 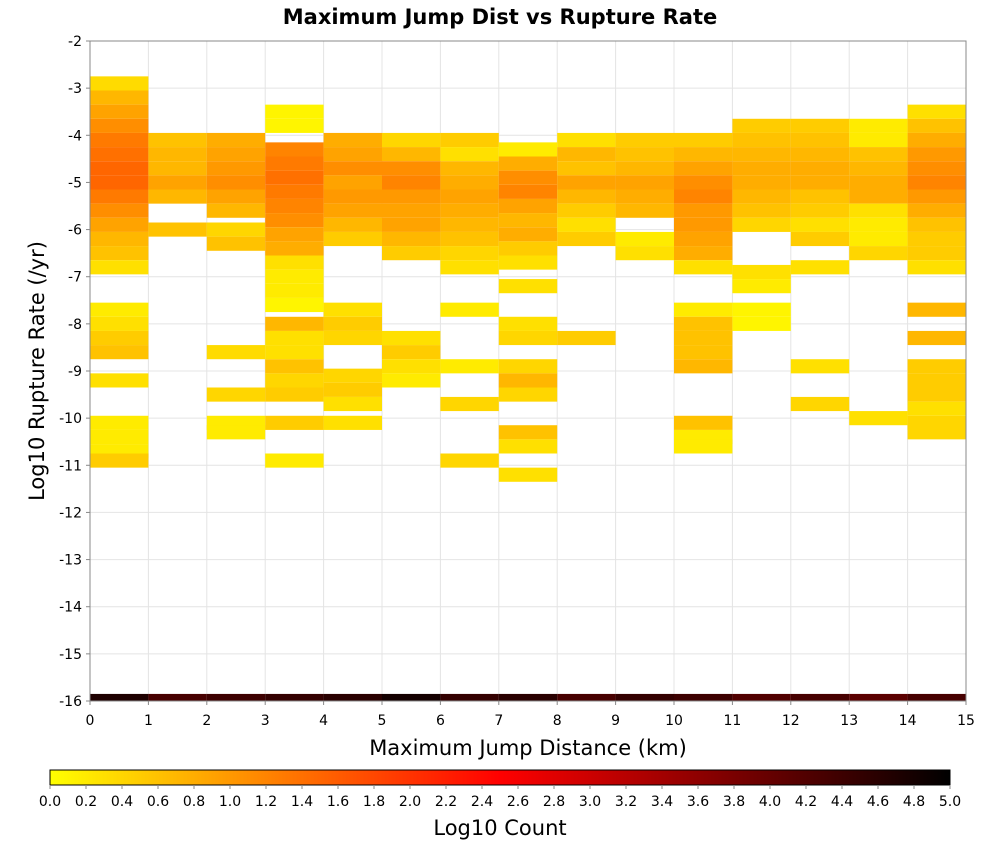 I want to click on colorbar-tick-label: 0.8, so click(x=194, y=802).